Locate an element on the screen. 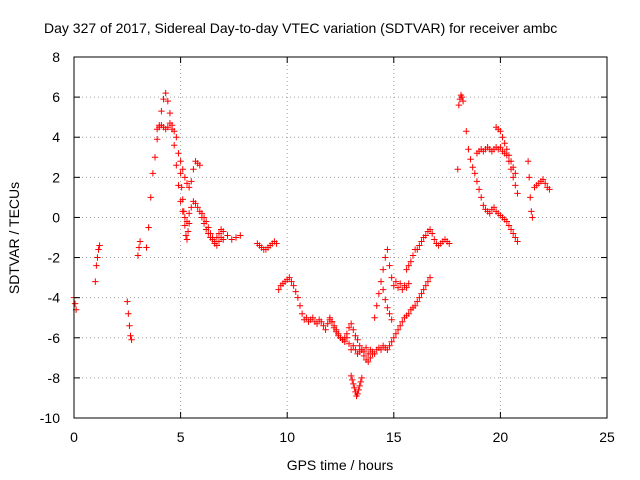 This screenshot has height=480, width=640. series-seg-h is located at coordinates (267, 245).